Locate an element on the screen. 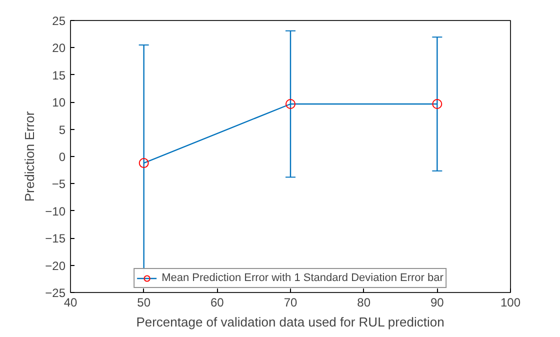 This screenshot has width=560, height=337. x-tick-label: 80 is located at coordinates (364, 303).